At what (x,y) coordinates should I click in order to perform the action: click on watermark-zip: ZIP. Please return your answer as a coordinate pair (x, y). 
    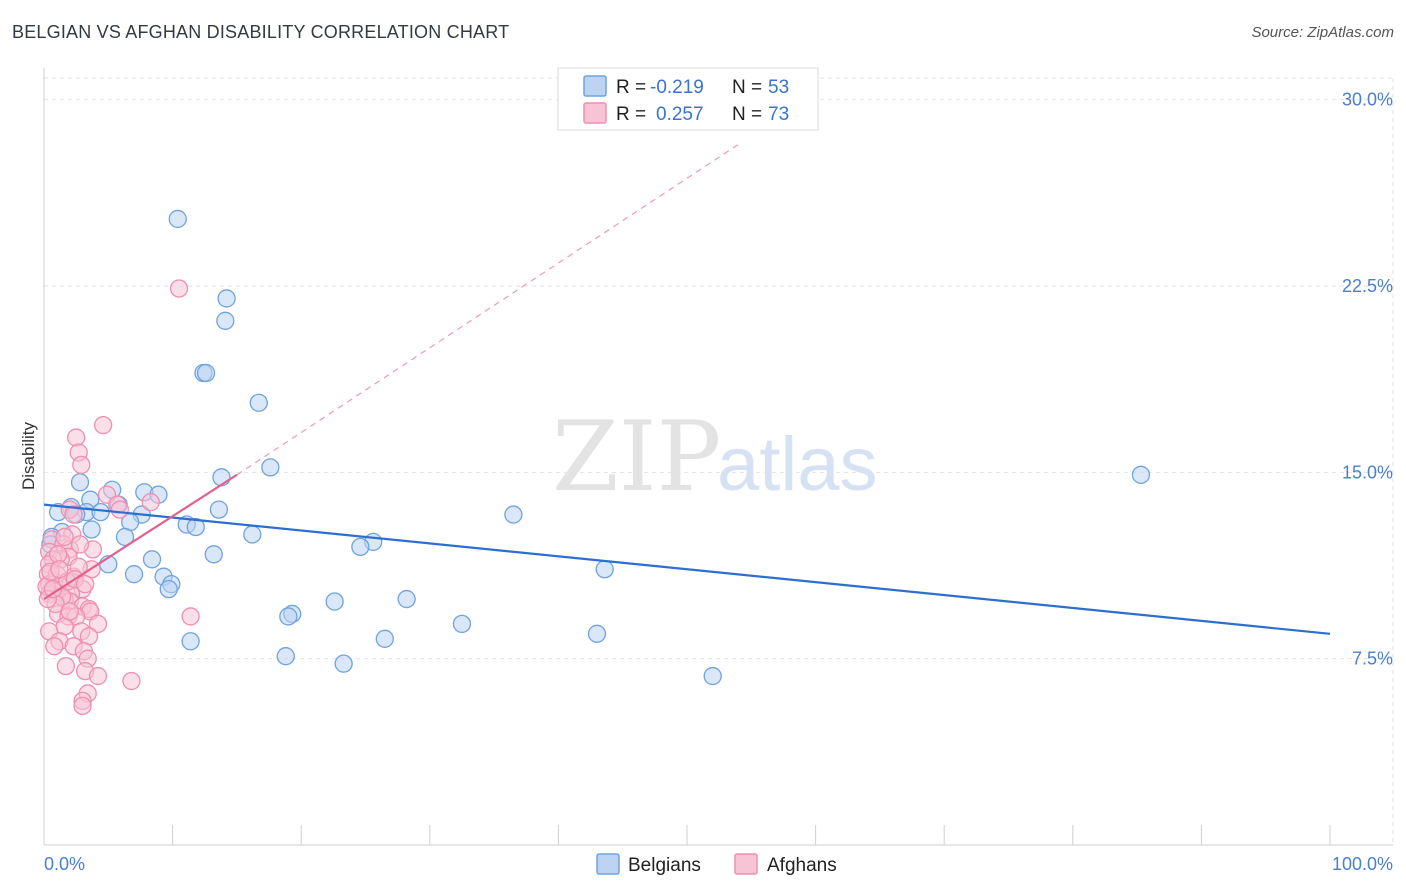
    Looking at the image, I should click on (636, 457).